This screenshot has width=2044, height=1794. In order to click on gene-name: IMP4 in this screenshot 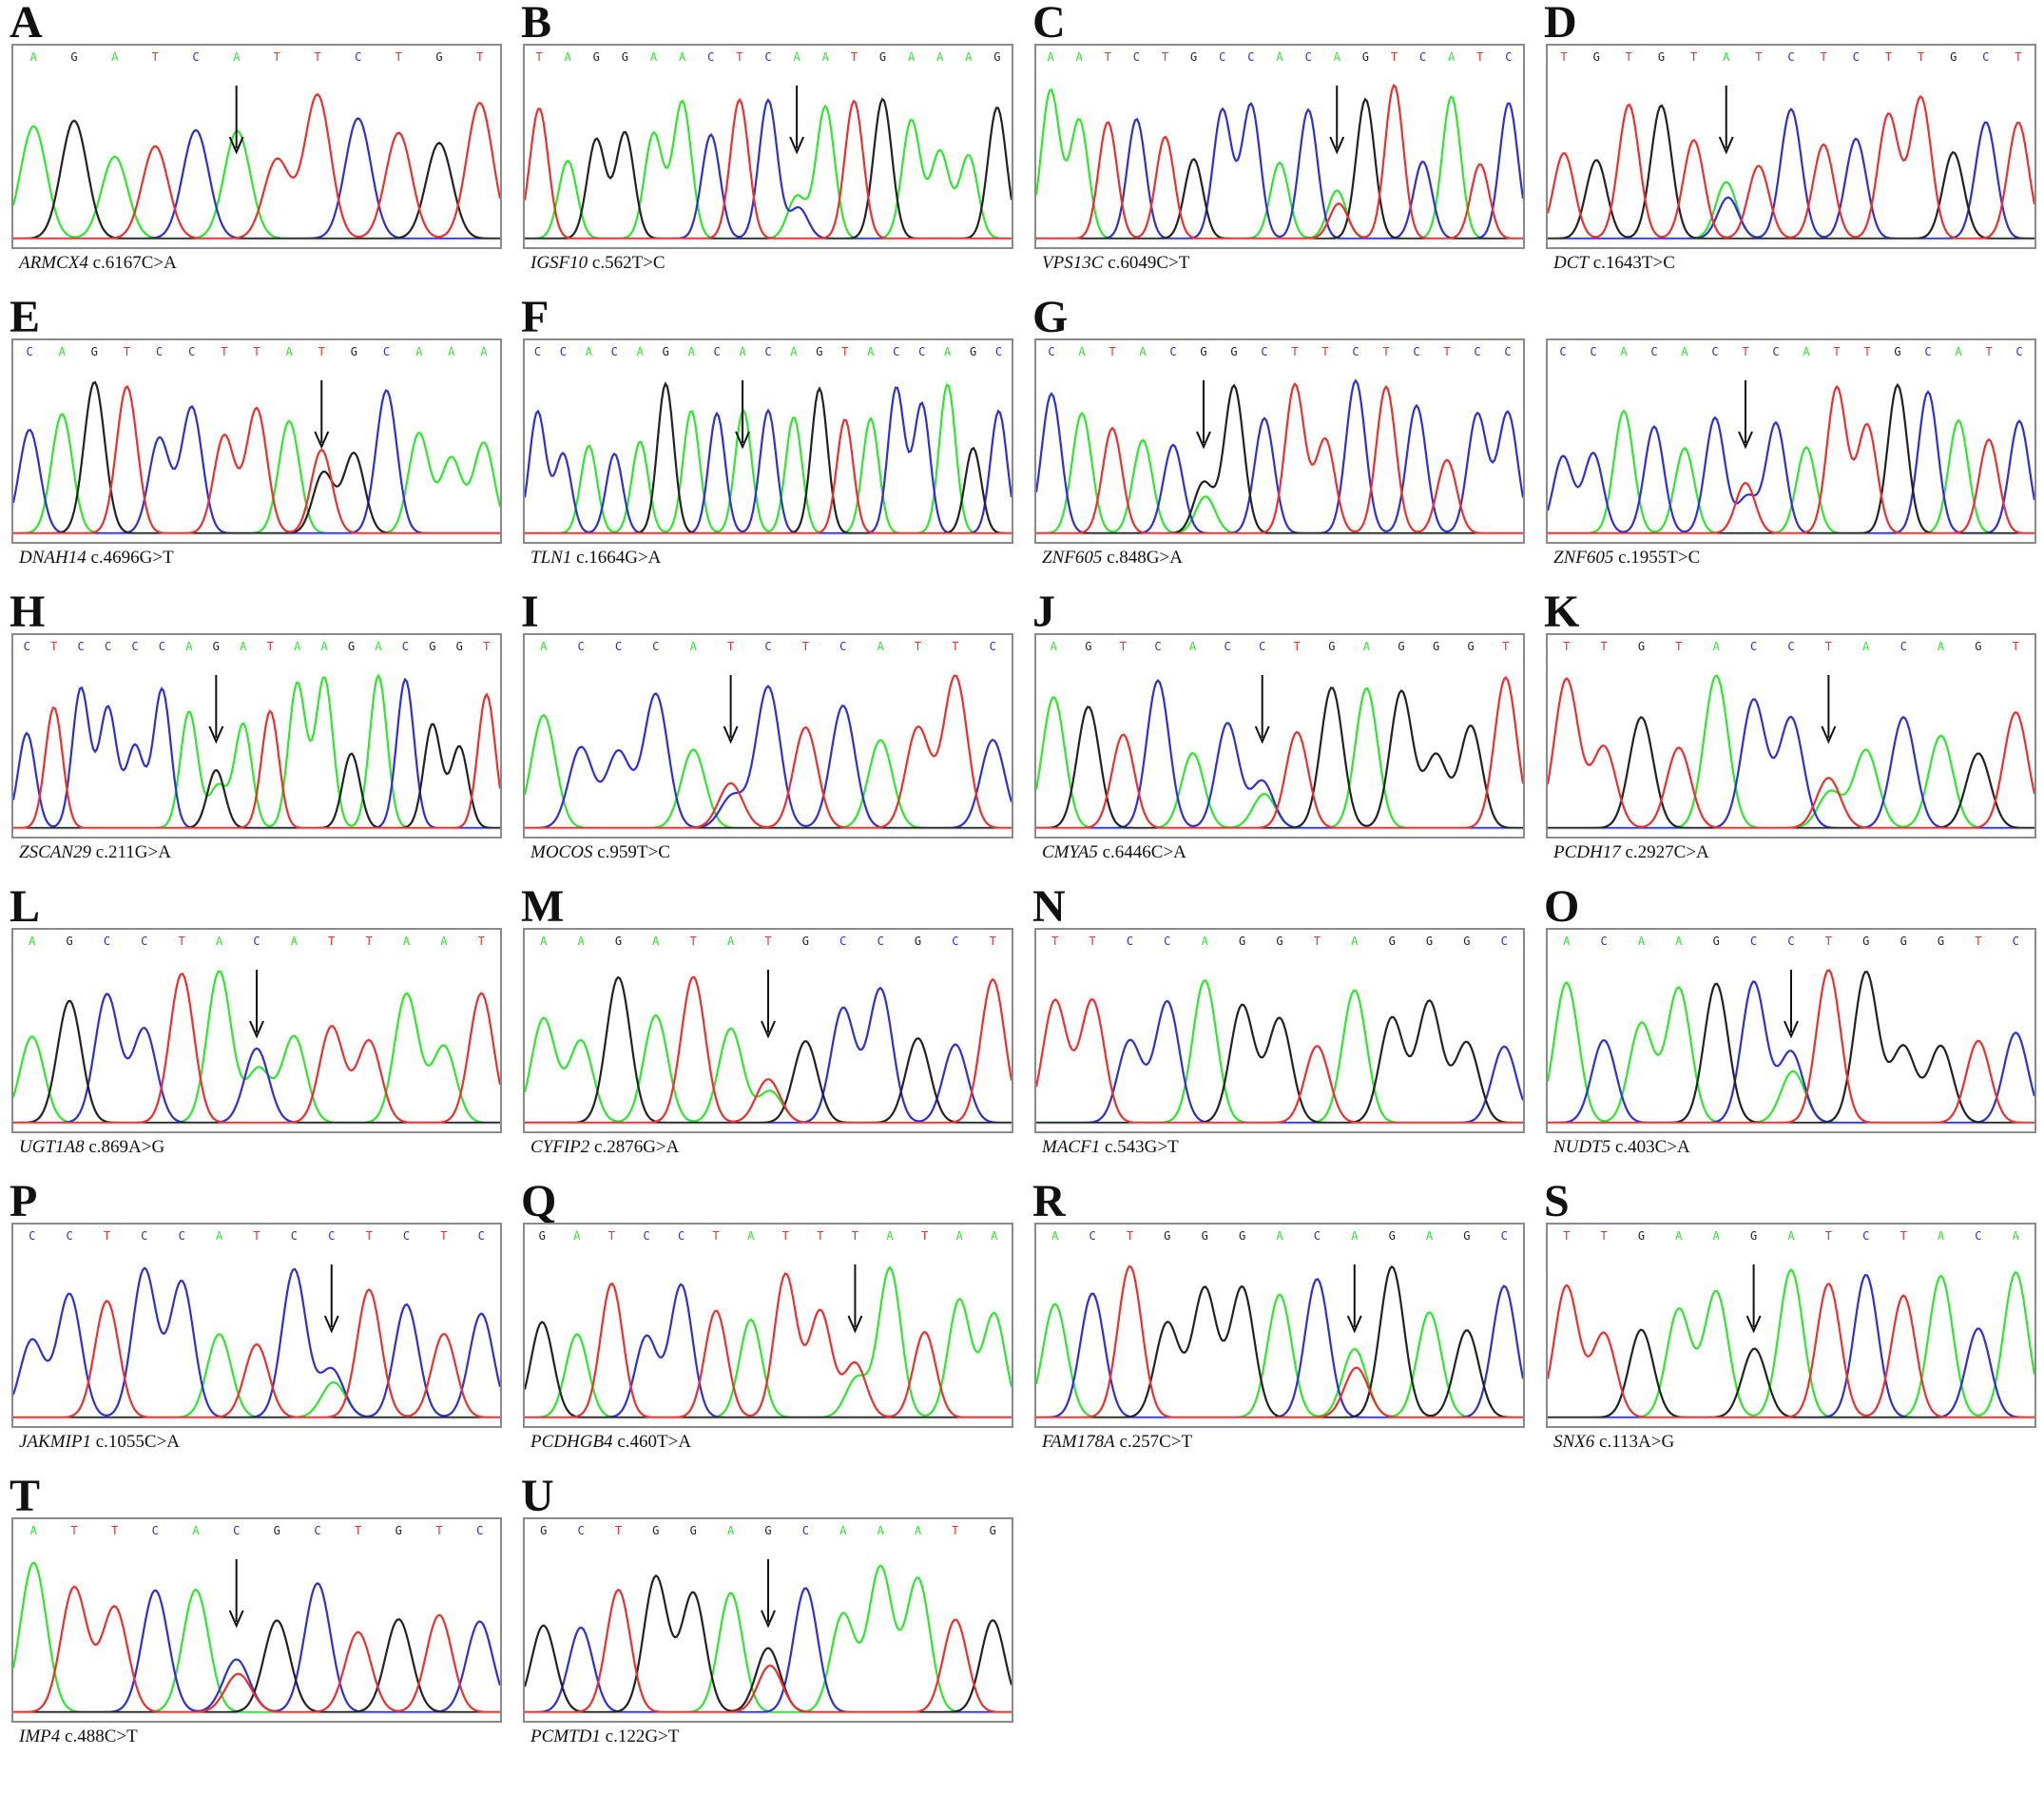, I will do `click(40, 1736)`.